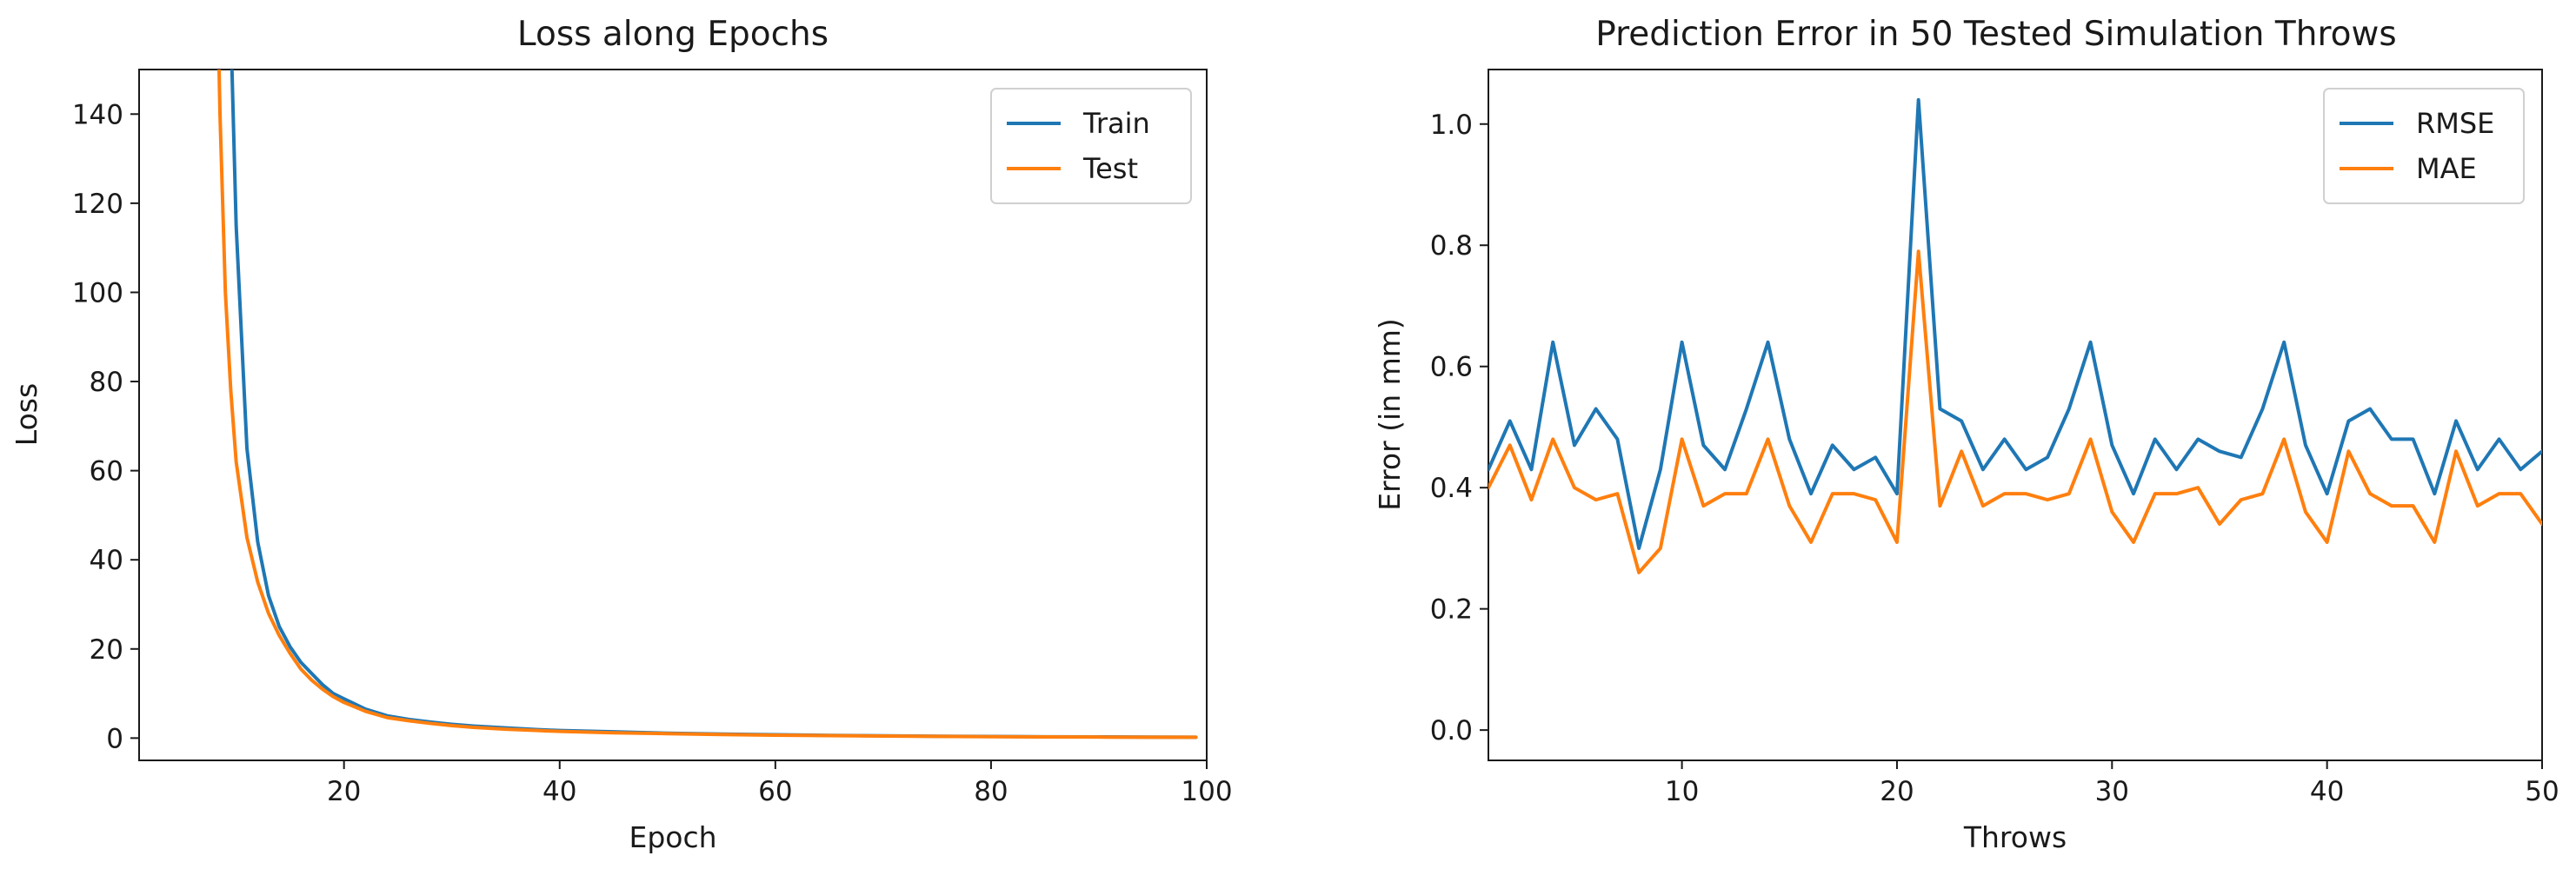 The height and width of the screenshot is (869, 2576). I want to click on error-chart-y-tick-label: 0.0, so click(1451, 730).